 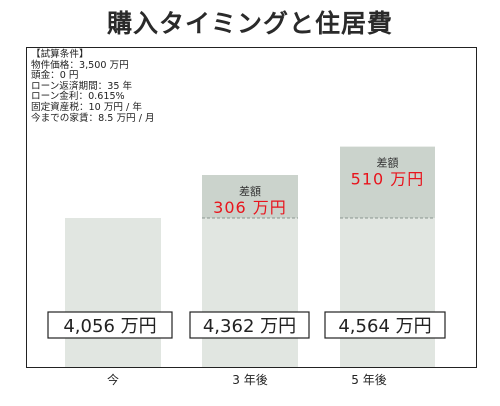 I want to click on value-label-2: 4,564 万円, so click(x=384, y=326).